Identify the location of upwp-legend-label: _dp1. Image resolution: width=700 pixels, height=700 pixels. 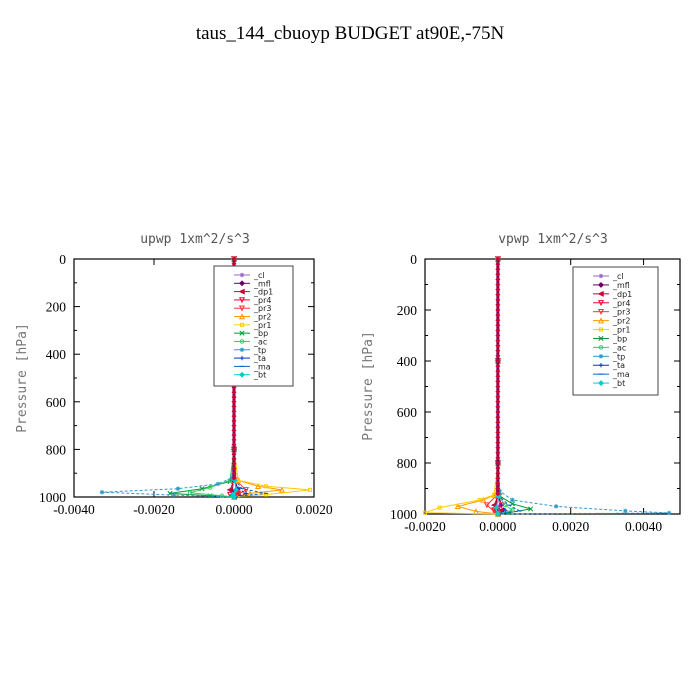
(263, 292).